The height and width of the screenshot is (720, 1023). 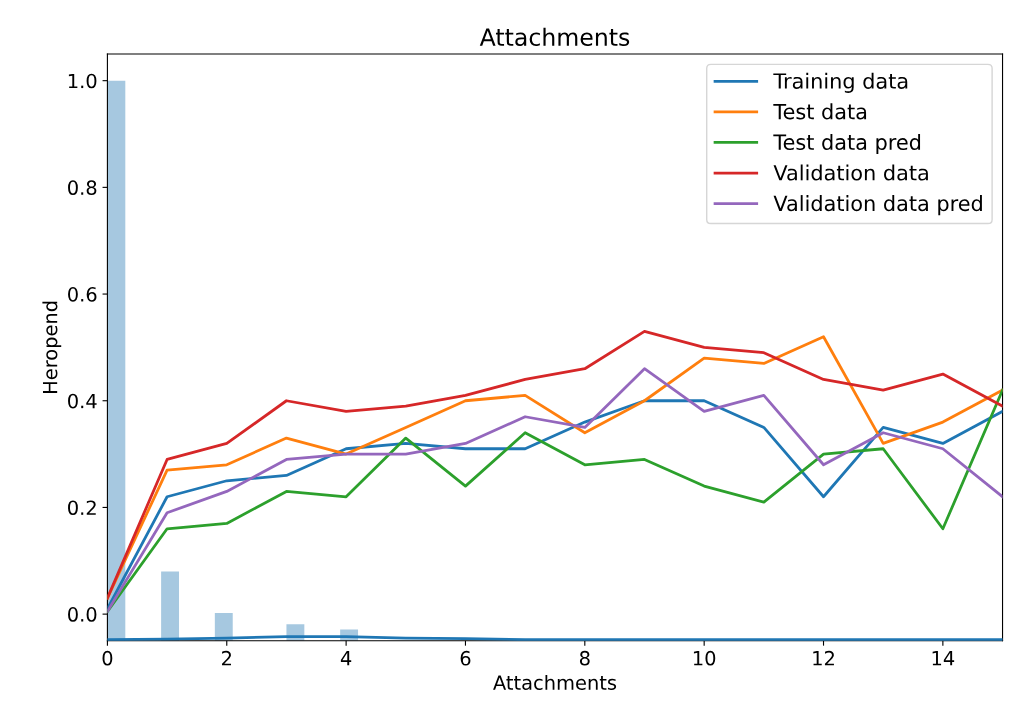 What do you see at coordinates (82, 81) in the screenshot?
I see `y-tick-label: 1.0` at bounding box center [82, 81].